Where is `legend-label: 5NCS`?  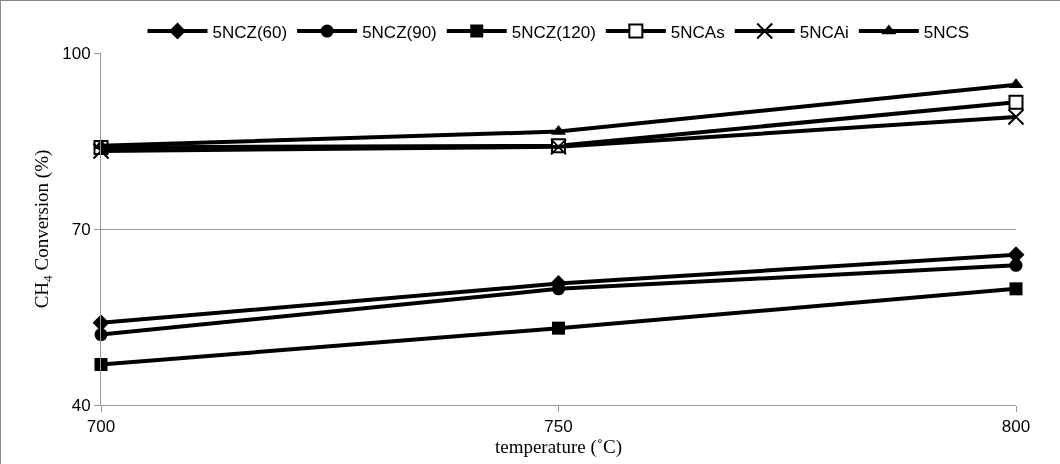 legend-label: 5NCS is located at coordinates (946, 32).